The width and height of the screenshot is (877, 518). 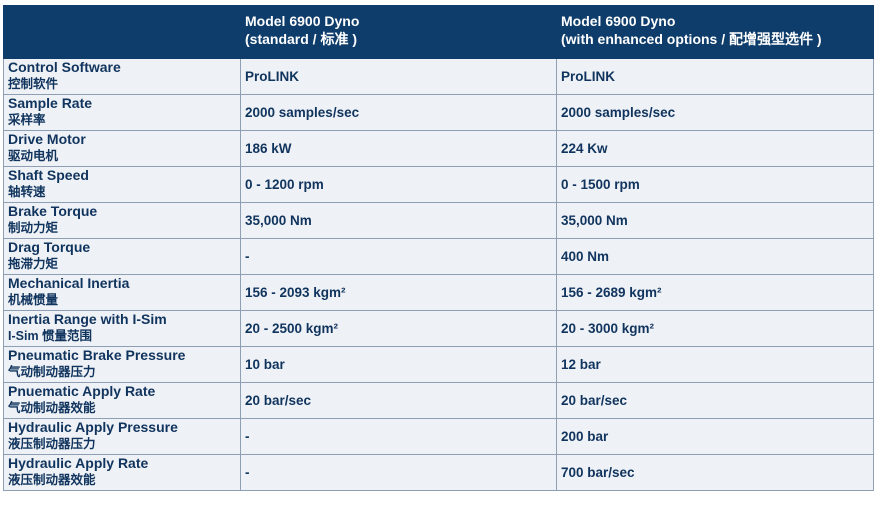 I want to click on table-row: Control Software 控制软件 ProLINK ProLINK, so click(x=438, y=76).